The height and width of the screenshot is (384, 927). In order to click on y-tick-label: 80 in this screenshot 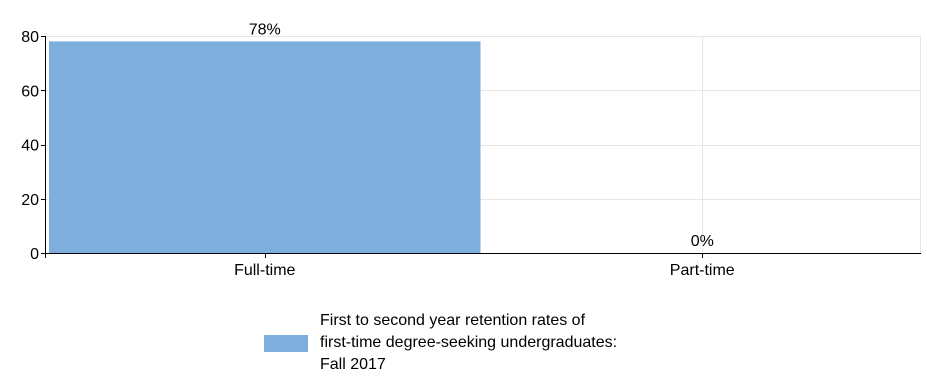, I will do `click(30, 37)`.